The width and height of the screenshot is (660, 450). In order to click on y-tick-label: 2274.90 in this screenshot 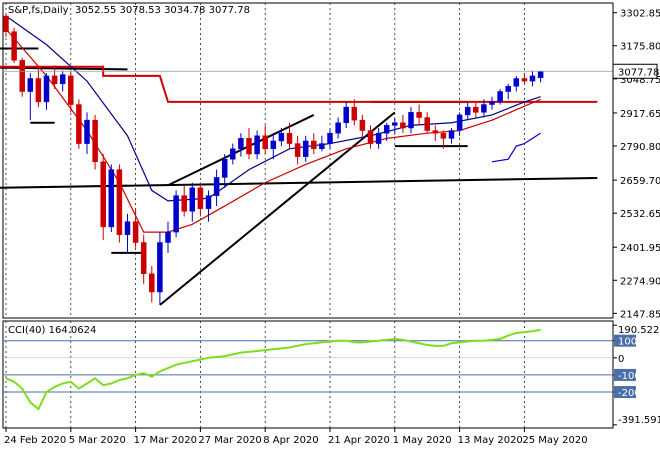, I will do `click(640, 281)`.